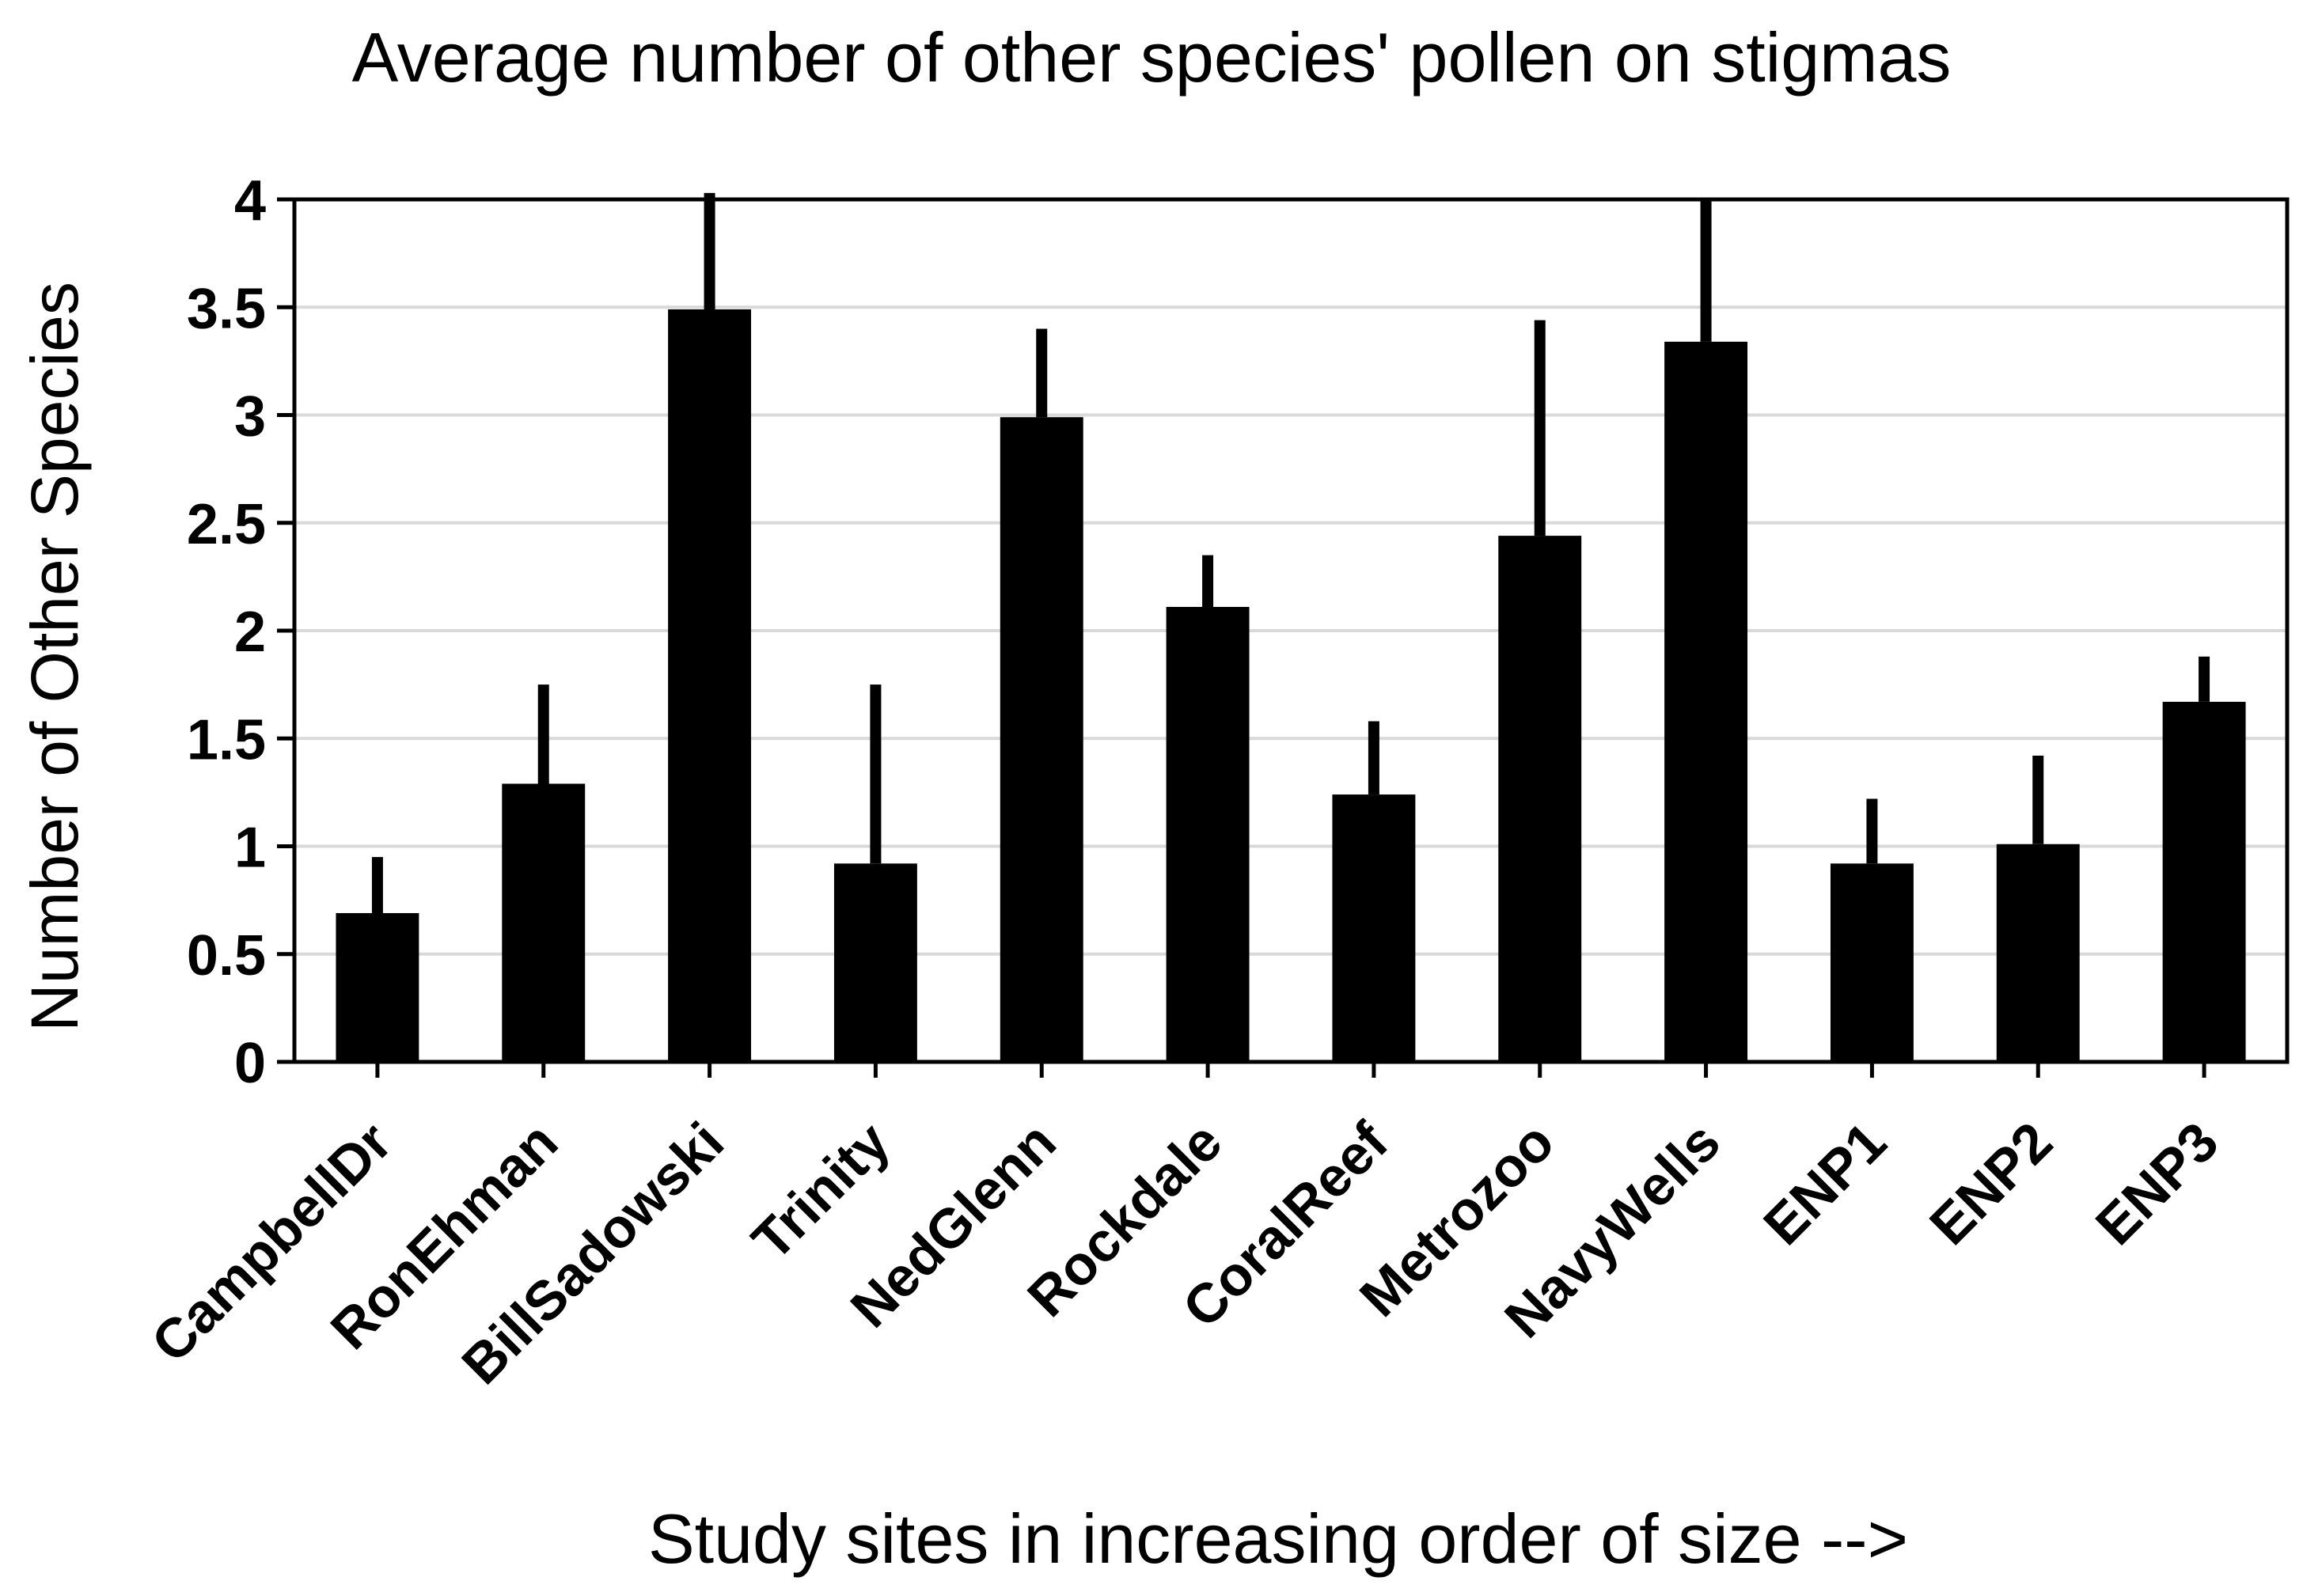 The width and height of the screenshot is (2303, 1596). Describe the element at coordinates (226, 739) in the screenshot. I see `y-tick-label: 1.5` at that location.